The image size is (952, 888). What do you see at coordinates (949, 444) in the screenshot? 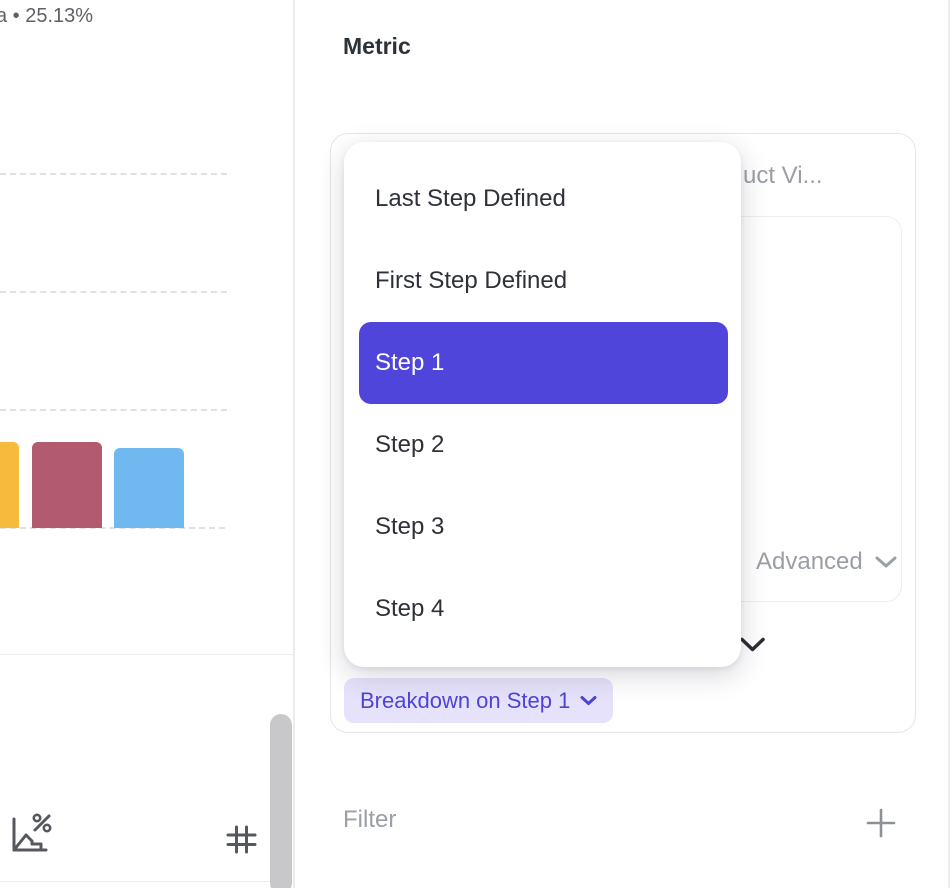
I see `right-panel-scroll-track` at bounding box center [949, 444].